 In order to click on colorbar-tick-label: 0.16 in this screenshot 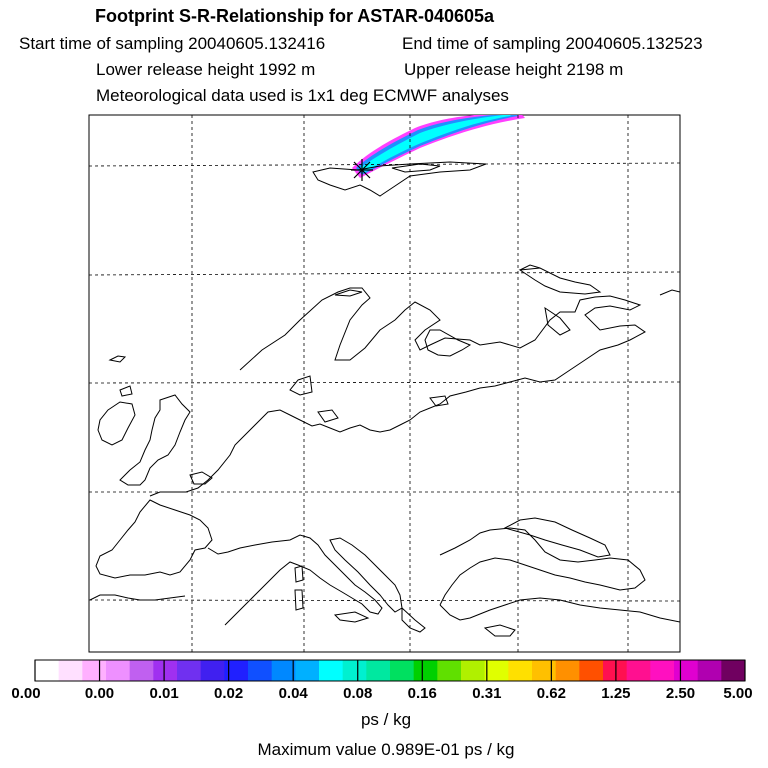, I will do `click(422, 693)`.